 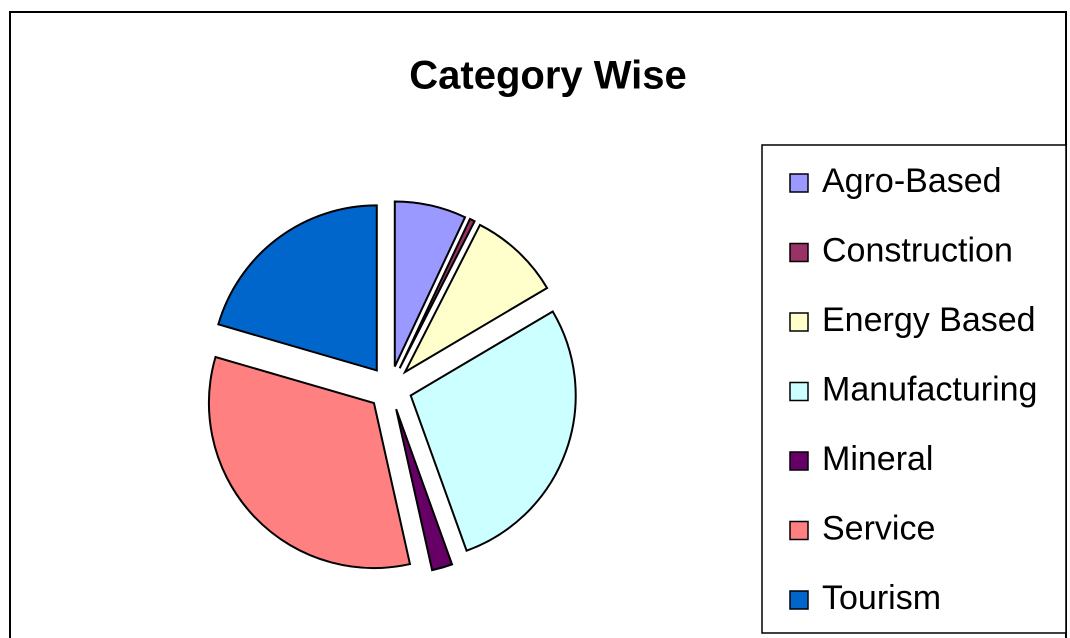 I want to click on legend-label: Mineral, so click(x=877, y=459).